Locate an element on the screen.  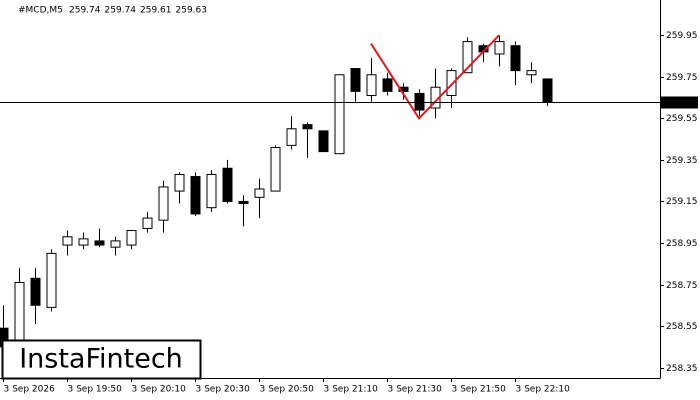
y-tick-label: 258.95 is located at coordinates (682, 244).